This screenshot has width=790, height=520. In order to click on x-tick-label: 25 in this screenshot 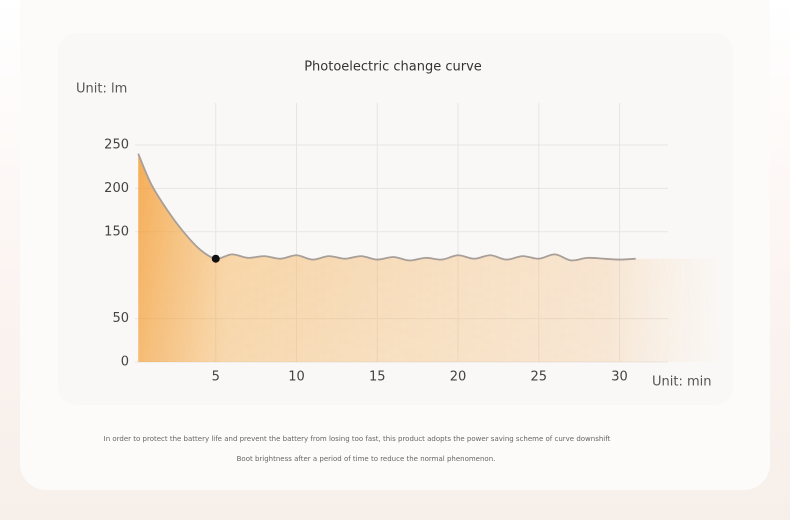, I will do `click(539, 377)`.